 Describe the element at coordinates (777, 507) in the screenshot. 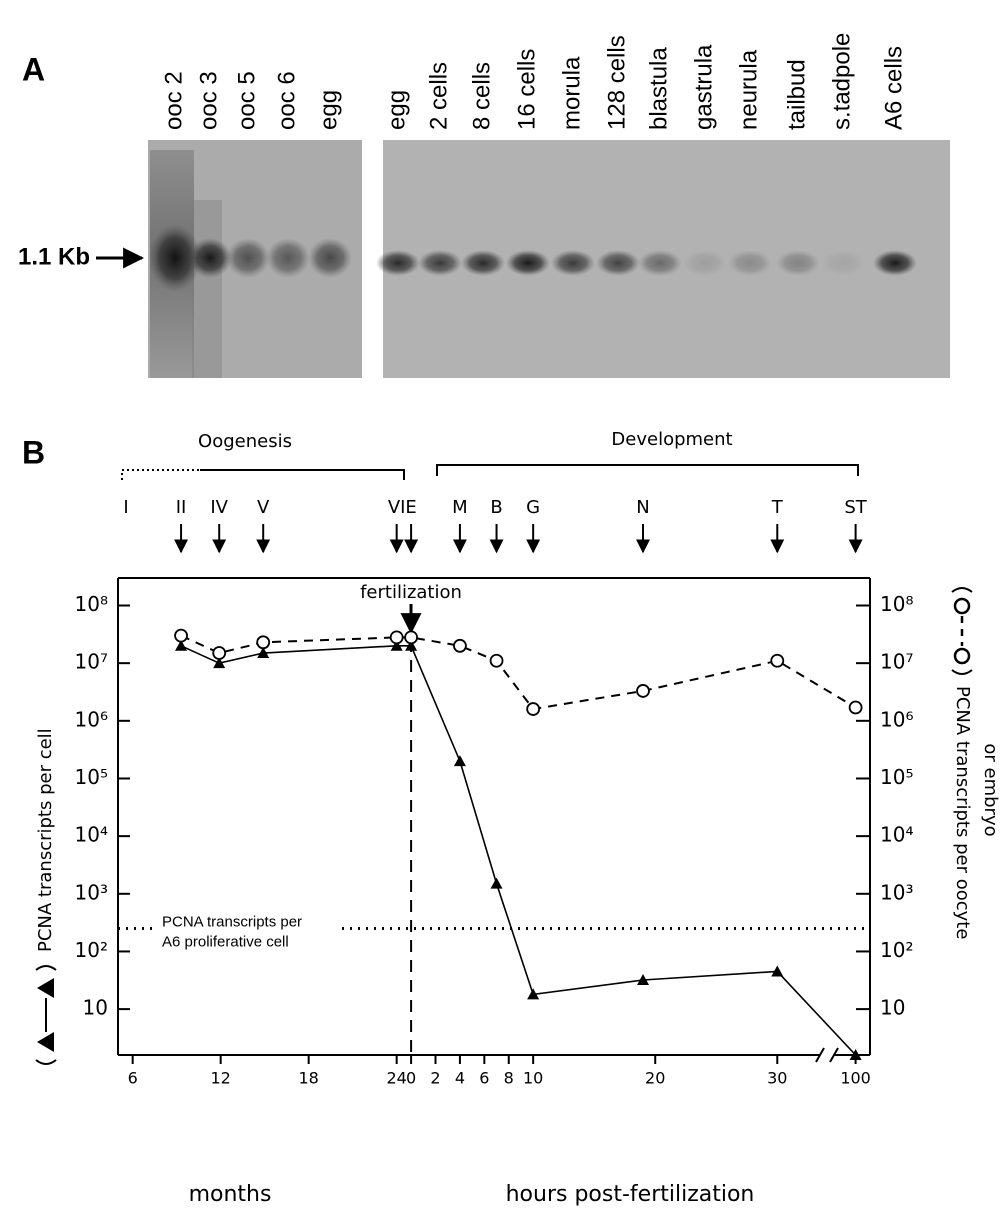

I see `stage-label: T` at that location.